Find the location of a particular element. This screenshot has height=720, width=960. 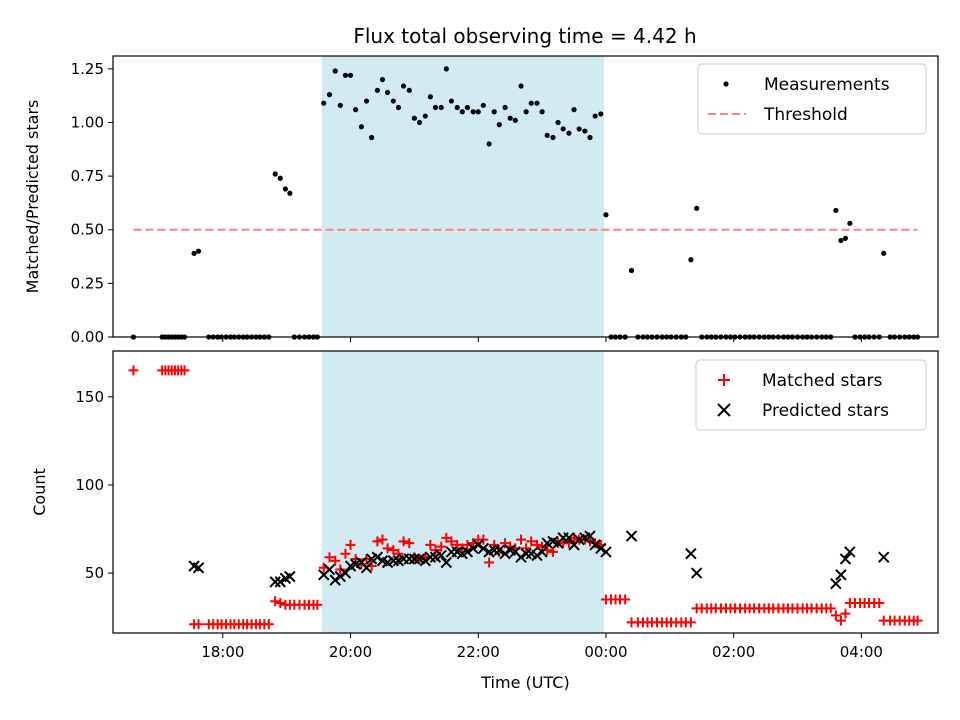

legend: Measurements Threshold is located at coordinates (812, 99).